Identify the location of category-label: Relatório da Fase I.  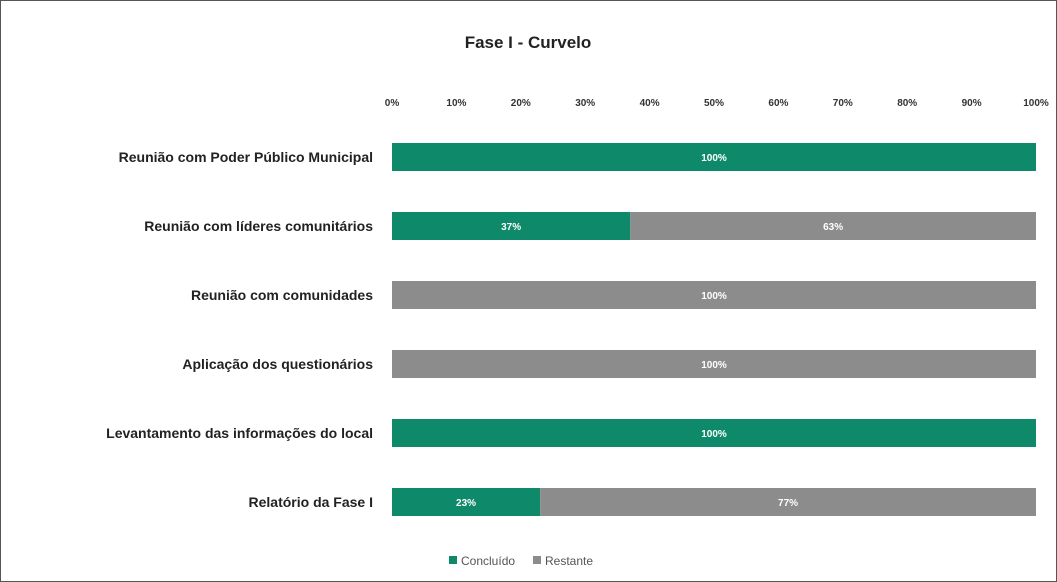
(311, 502).